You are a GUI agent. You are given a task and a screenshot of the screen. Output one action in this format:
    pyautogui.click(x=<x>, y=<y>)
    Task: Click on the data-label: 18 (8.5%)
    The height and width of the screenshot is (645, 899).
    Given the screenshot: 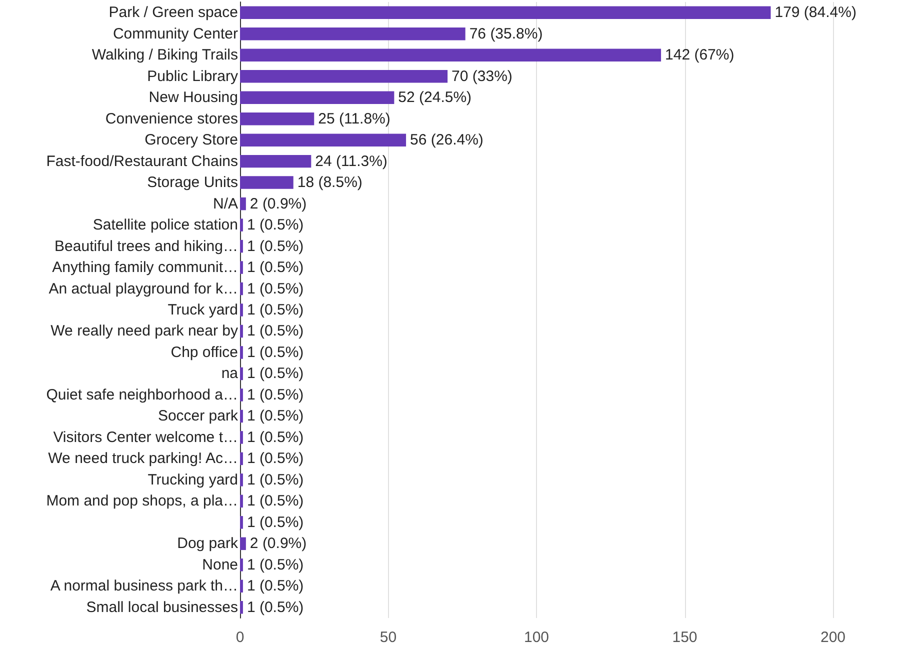 What is the action you would take?
    pyautogui.click(x=329, y=183)
    